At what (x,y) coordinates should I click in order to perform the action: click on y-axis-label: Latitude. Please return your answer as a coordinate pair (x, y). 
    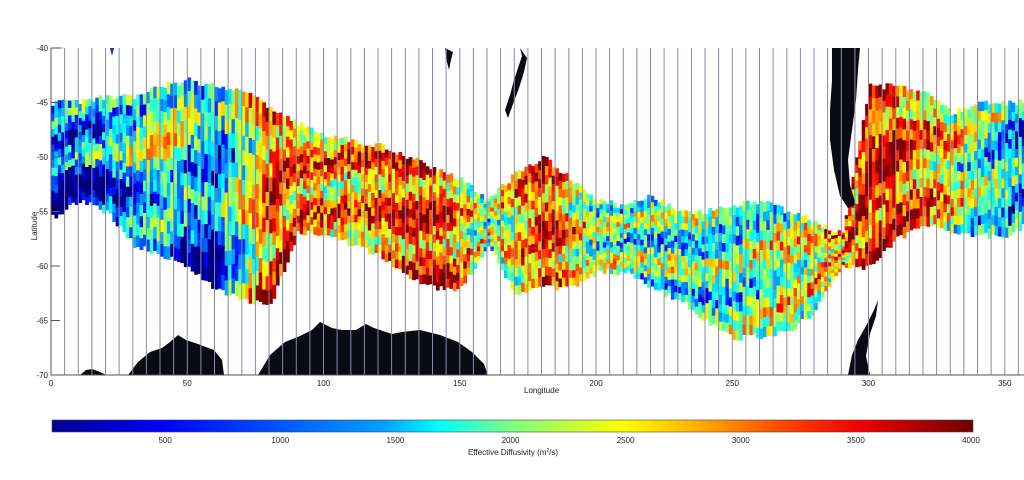
    Looking at the image, I should click on (34, 225).